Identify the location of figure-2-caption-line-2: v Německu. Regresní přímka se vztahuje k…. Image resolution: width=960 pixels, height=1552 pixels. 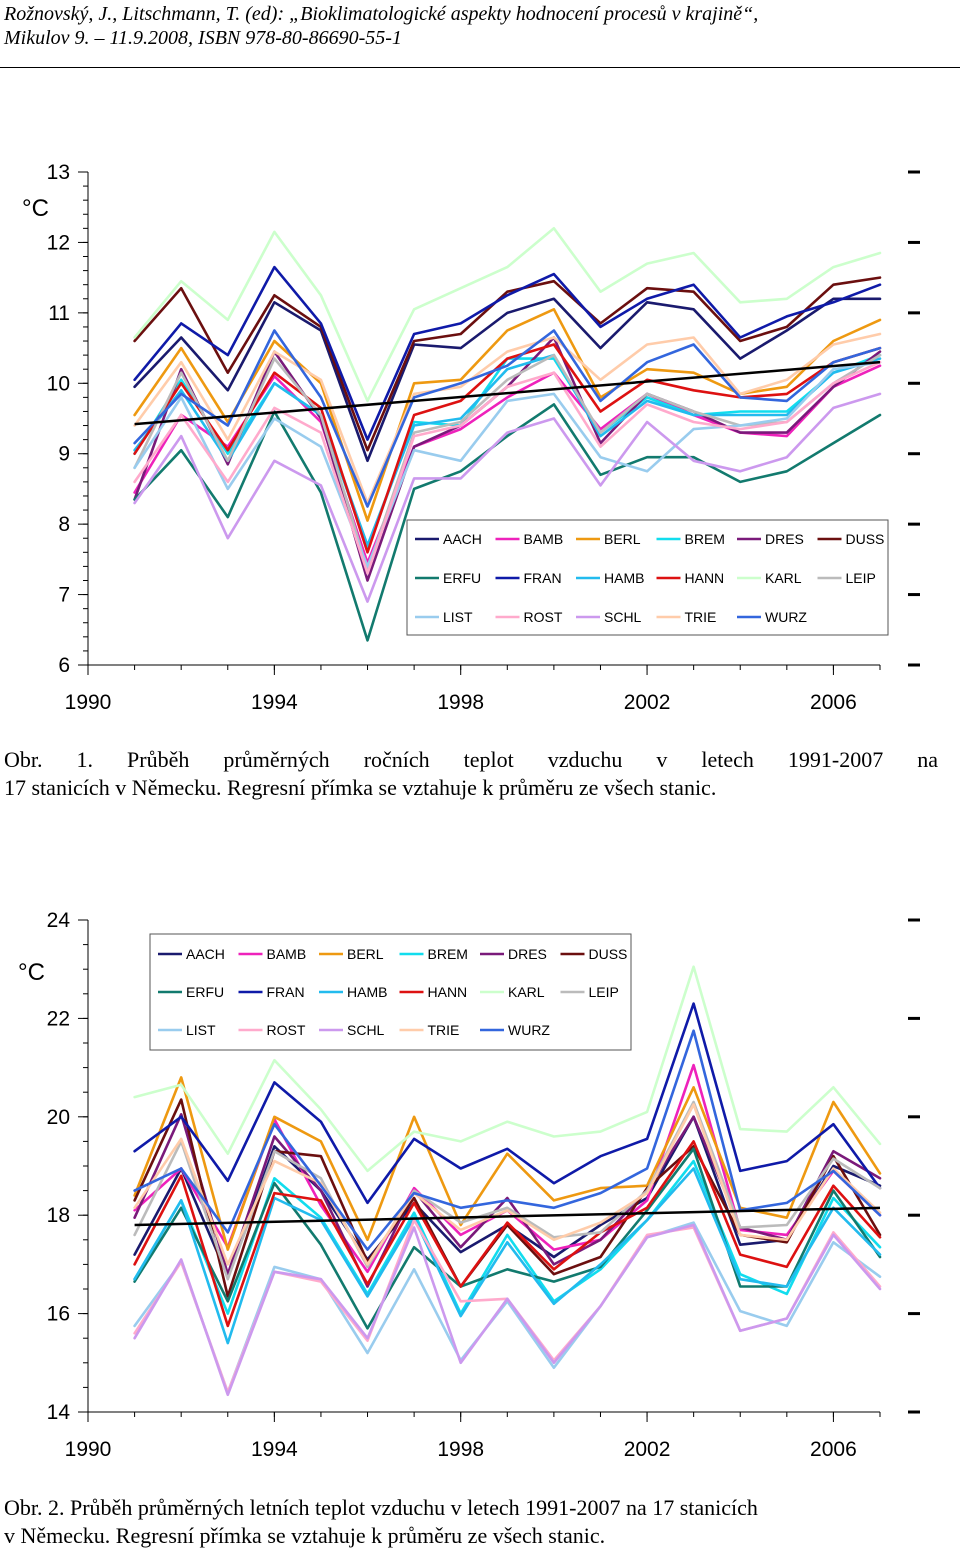
(305, 1535).